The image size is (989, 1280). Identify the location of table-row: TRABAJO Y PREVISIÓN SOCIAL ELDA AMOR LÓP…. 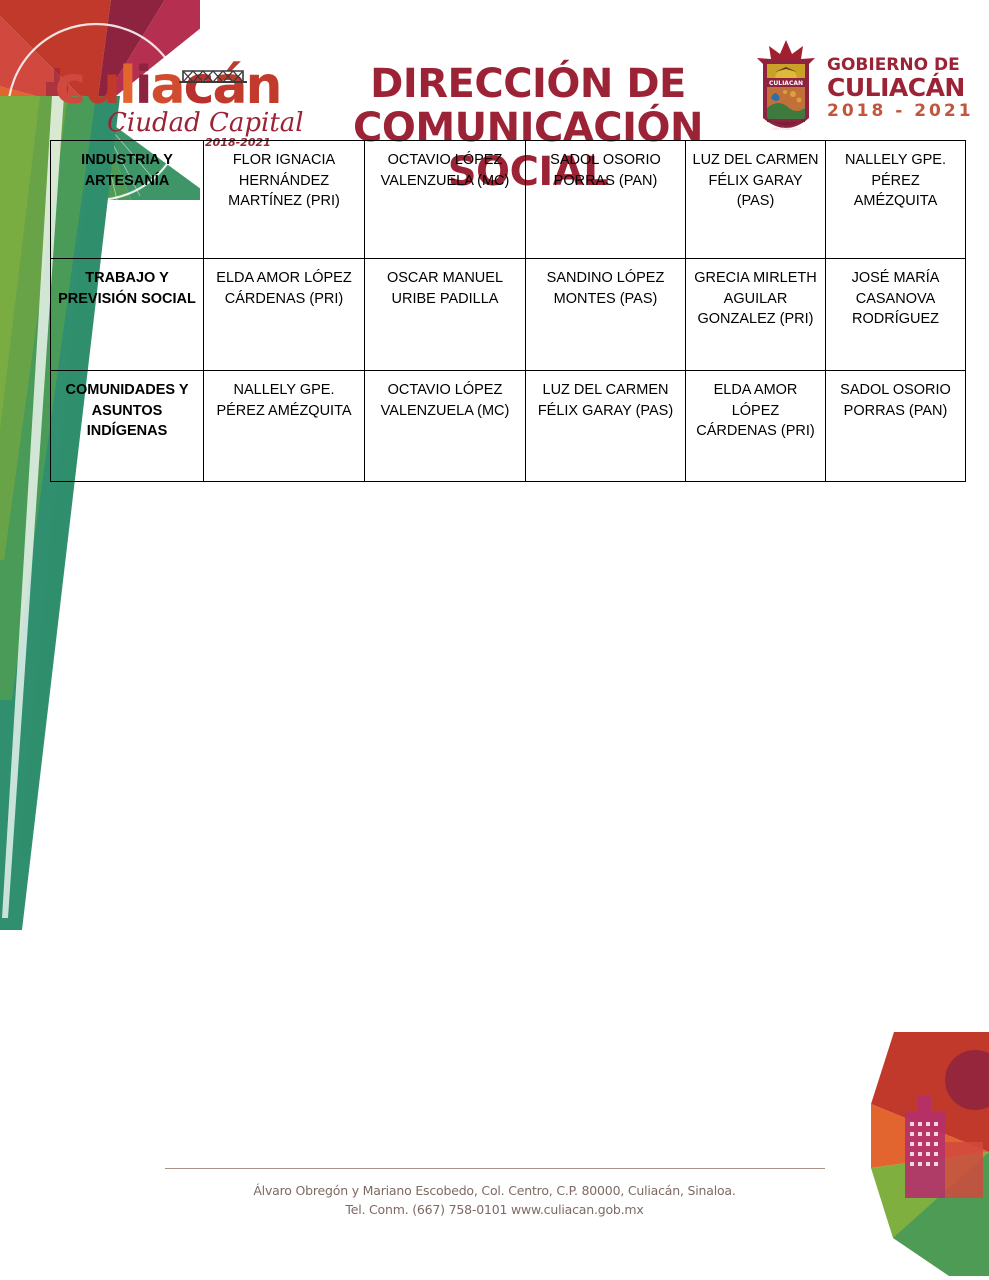
(508, 314).